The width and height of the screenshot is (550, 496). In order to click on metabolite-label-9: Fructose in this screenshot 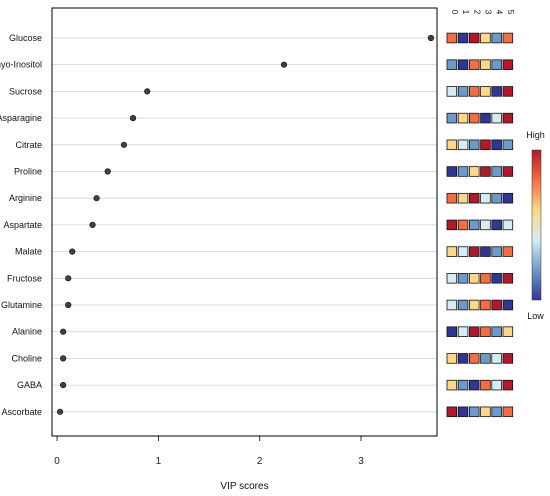, I will do `click(24, 278)`.